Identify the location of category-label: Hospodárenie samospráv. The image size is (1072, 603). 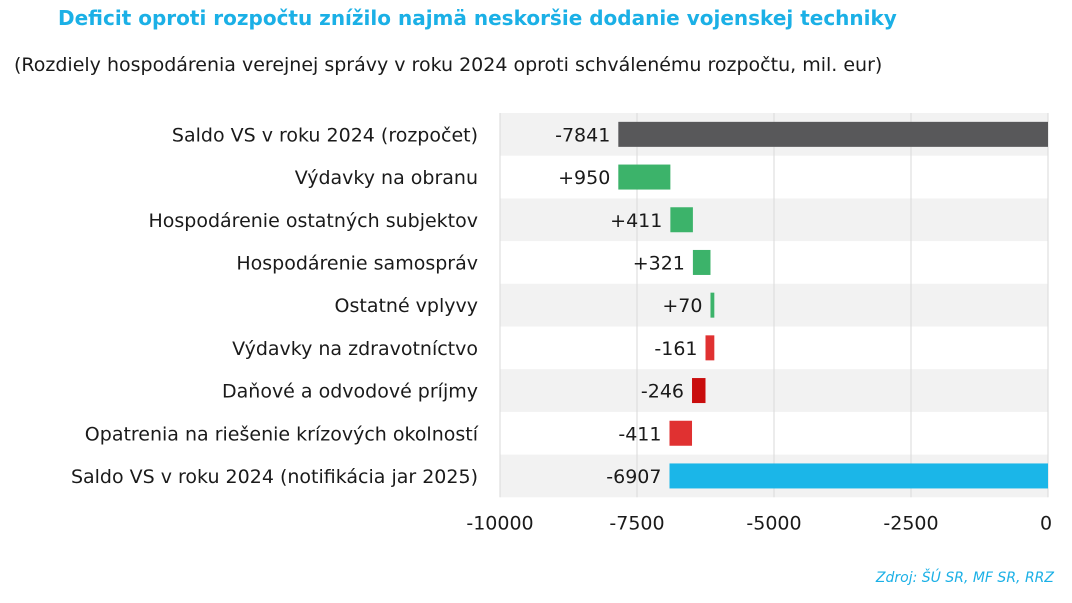
(357, 263).